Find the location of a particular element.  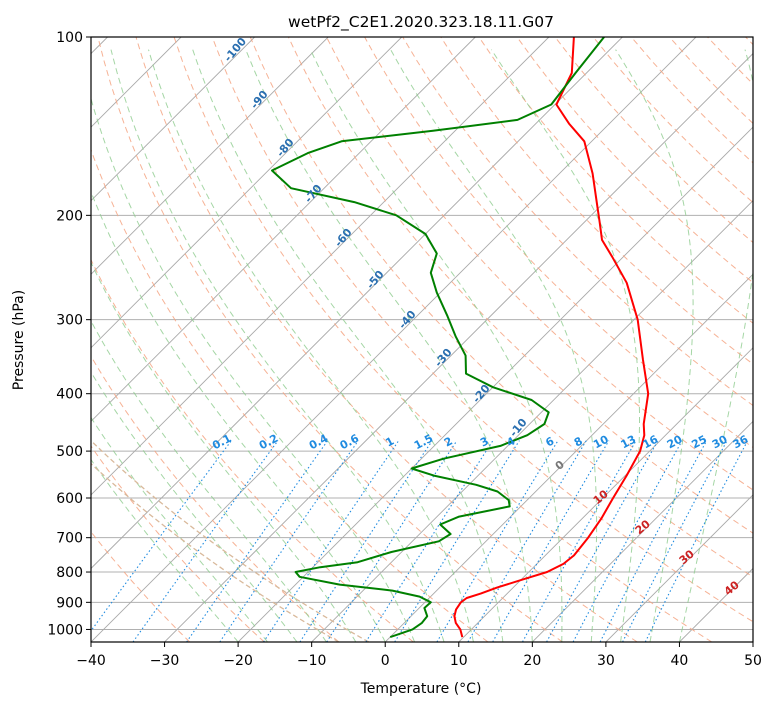

mixing-ratio-label: 1.5 is located at coordinates (423, 442).